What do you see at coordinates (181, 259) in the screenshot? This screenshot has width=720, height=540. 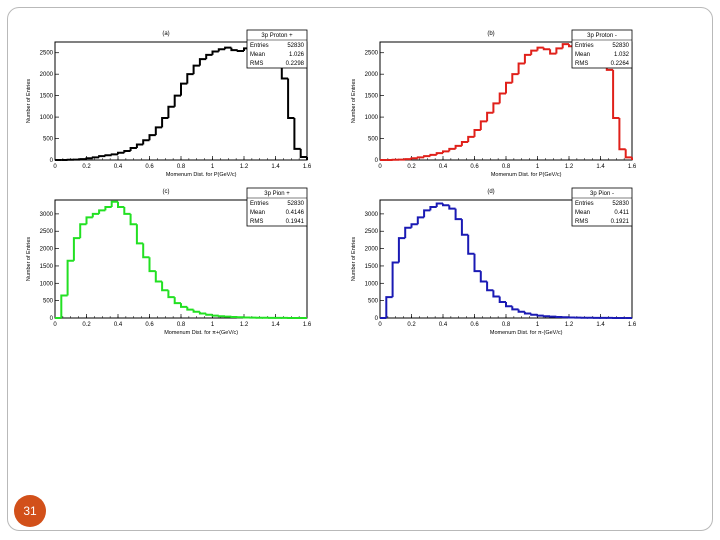 I see `histogram-bins` at bounding box center [181, 259].